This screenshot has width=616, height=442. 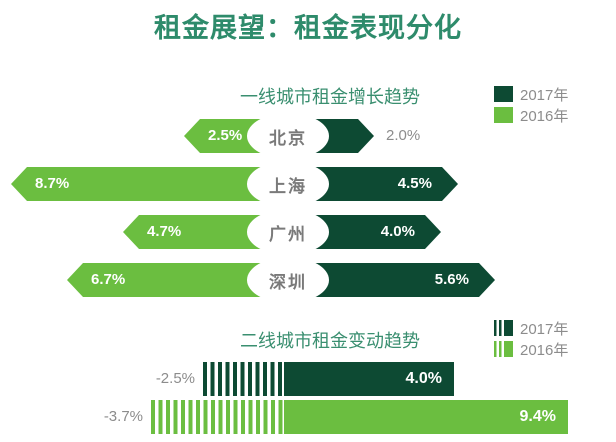 I want to click on tier1-row-上海: 8.7% 4.5% 上海, so click(x=308, y=184).